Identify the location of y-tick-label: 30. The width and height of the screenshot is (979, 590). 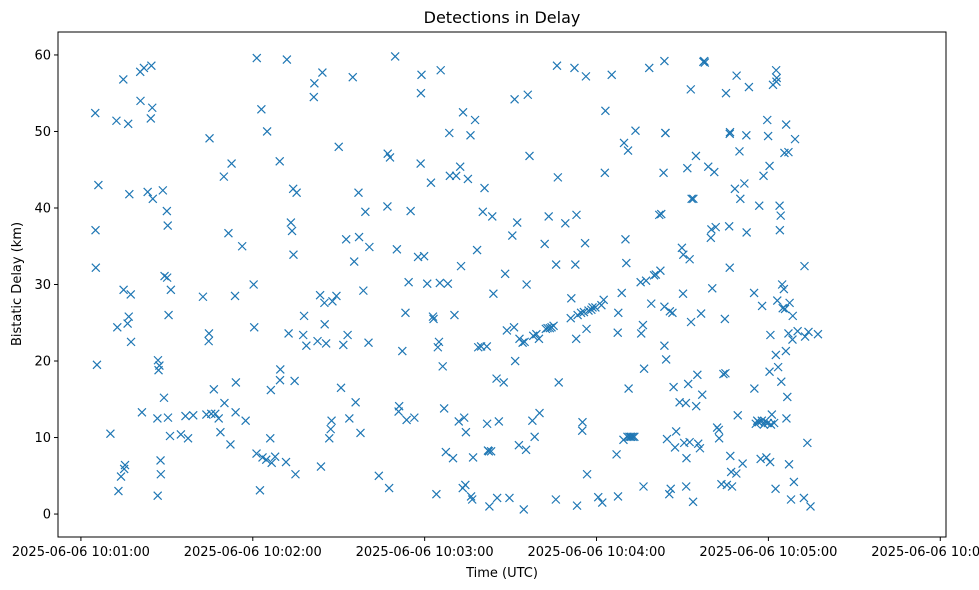
(42, 285).